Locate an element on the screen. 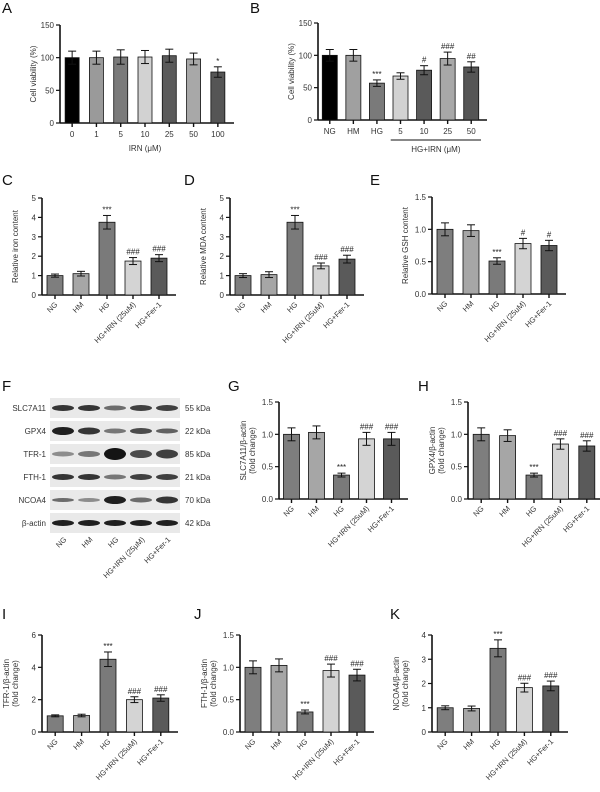 This screenshot has width=600, height=792. y-tick-label: 6 is located at coordinates (34, 635).